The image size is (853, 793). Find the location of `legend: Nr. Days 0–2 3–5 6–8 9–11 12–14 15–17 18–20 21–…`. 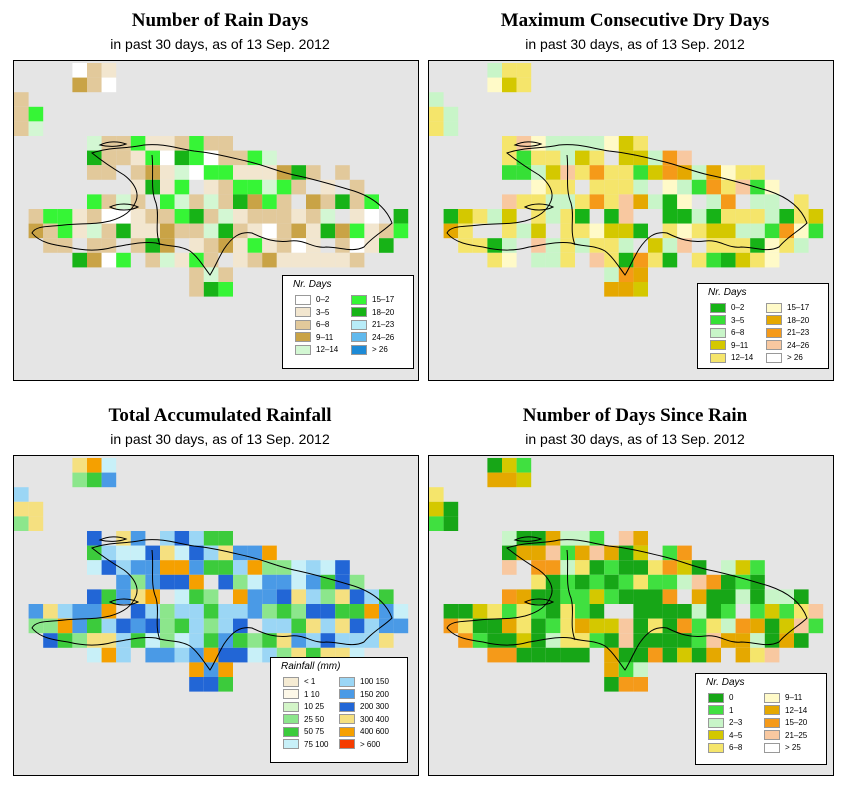

legend: Nr. Days 0–2 3–5 6–8 9–11 12–14 15–17 18–20 21–… is located at coordinates (348, 322).